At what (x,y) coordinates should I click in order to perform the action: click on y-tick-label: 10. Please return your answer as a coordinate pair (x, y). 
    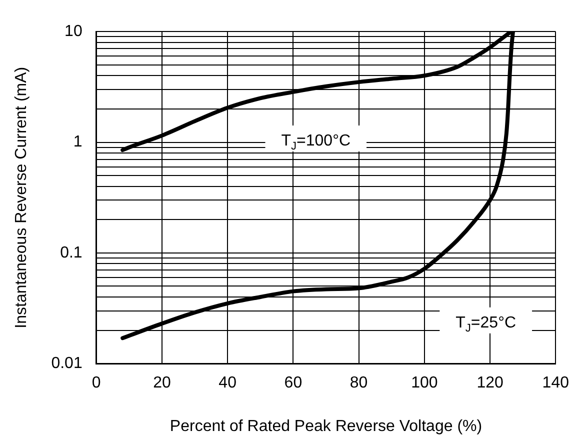
    Looking at the image, I should click on (73, 31).